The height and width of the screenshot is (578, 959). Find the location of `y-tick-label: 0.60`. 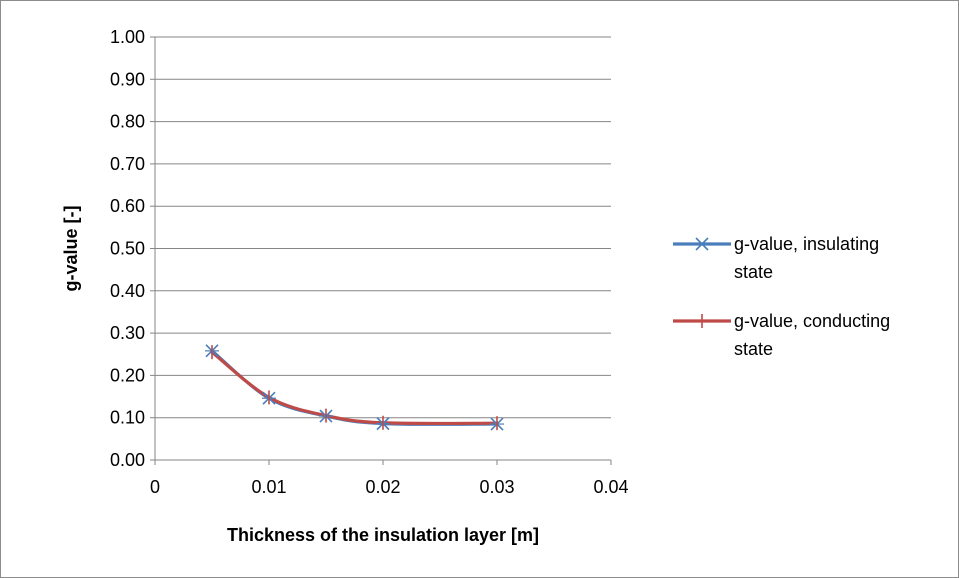

y-tick-label: 0.60 is located at coordinates (127, 206).